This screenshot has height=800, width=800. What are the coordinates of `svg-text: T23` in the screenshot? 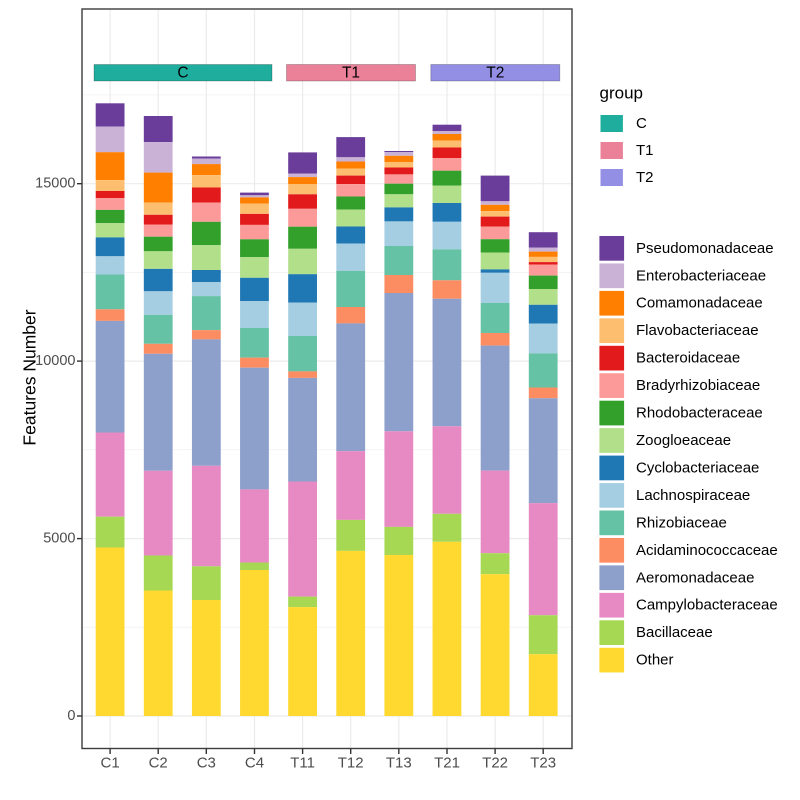 It's located at (543, 763).